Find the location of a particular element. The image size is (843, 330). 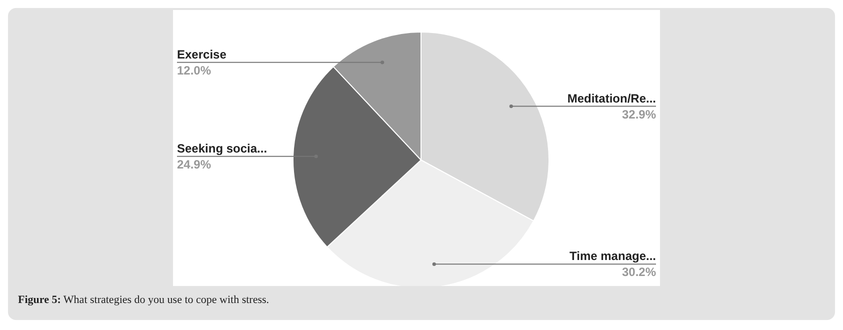

data-label: 30.2% is located at coordinates (639, 272).